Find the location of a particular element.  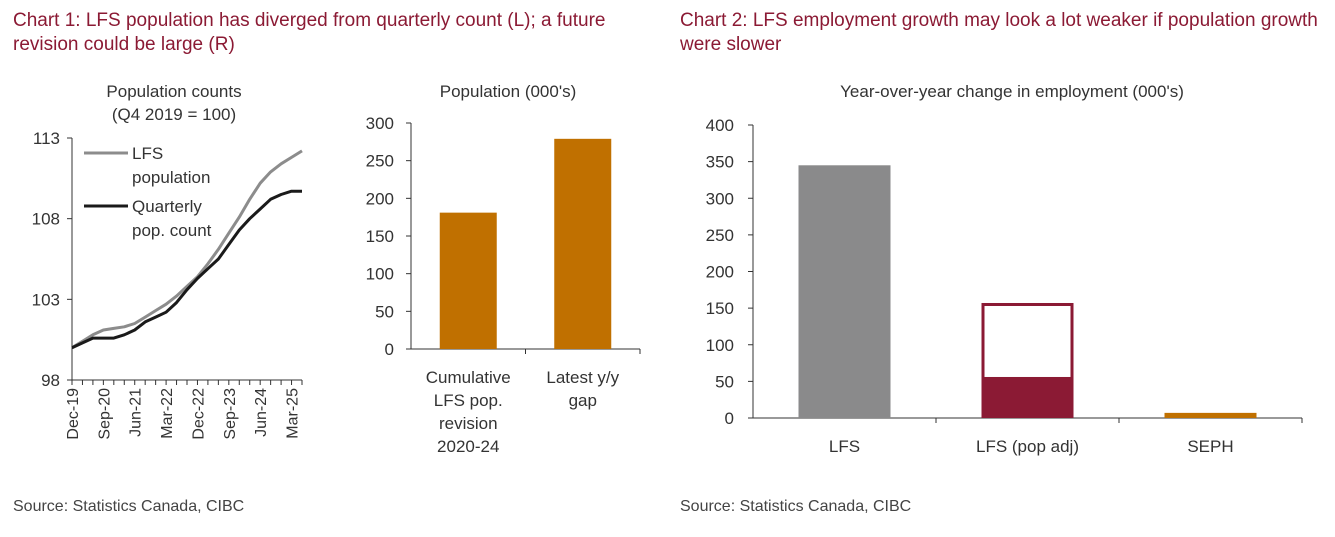

line-chart-y-tick-label: 103 is located at coordinates (46, 299).